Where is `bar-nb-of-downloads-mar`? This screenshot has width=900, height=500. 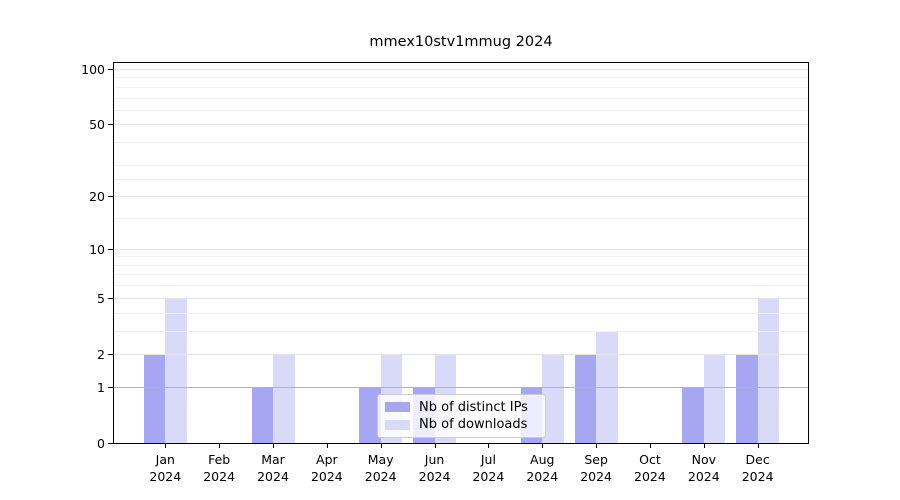 bar-nb-of-downloads-mar is located at coordinates (284, 399).